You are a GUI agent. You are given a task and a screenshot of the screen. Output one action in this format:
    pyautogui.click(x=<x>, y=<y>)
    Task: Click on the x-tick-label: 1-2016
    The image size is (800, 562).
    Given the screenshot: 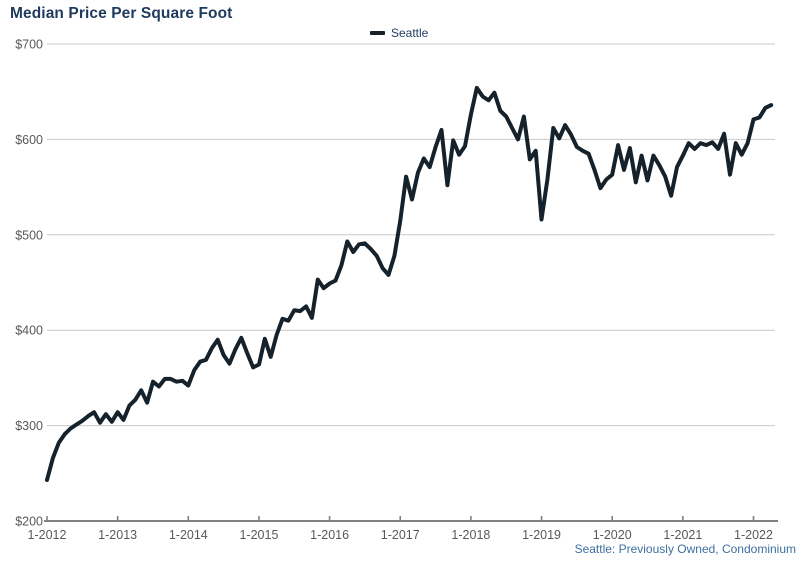 What is the action you would take?
    pyautogui.click(x=329, y=535)
    